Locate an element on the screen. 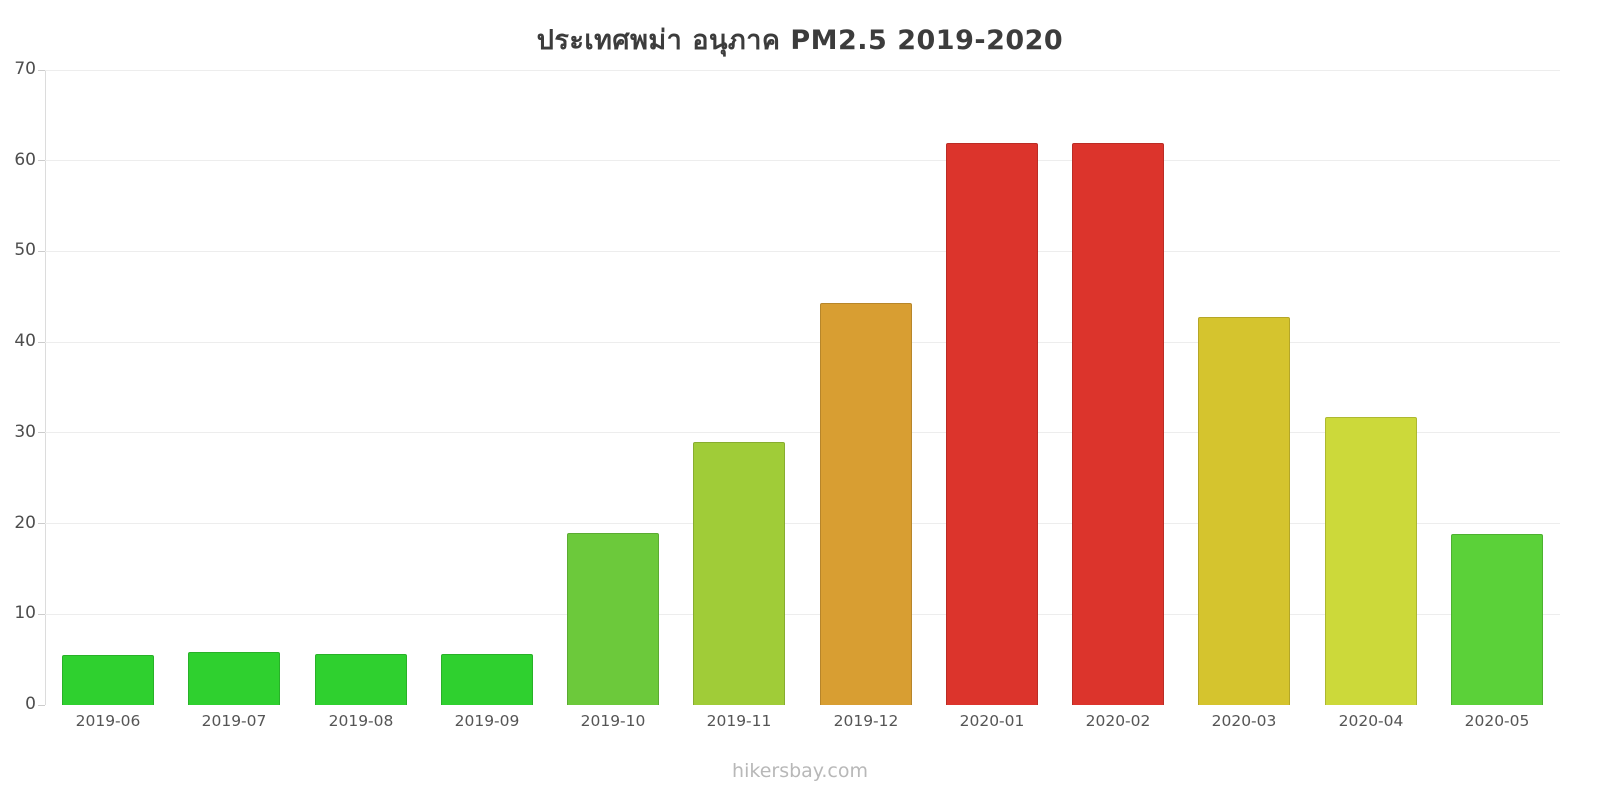 This screenshot has width=1600, height=800. x-axis-label-2020-02: 2020-02 is located at coordinates (1118, 721).